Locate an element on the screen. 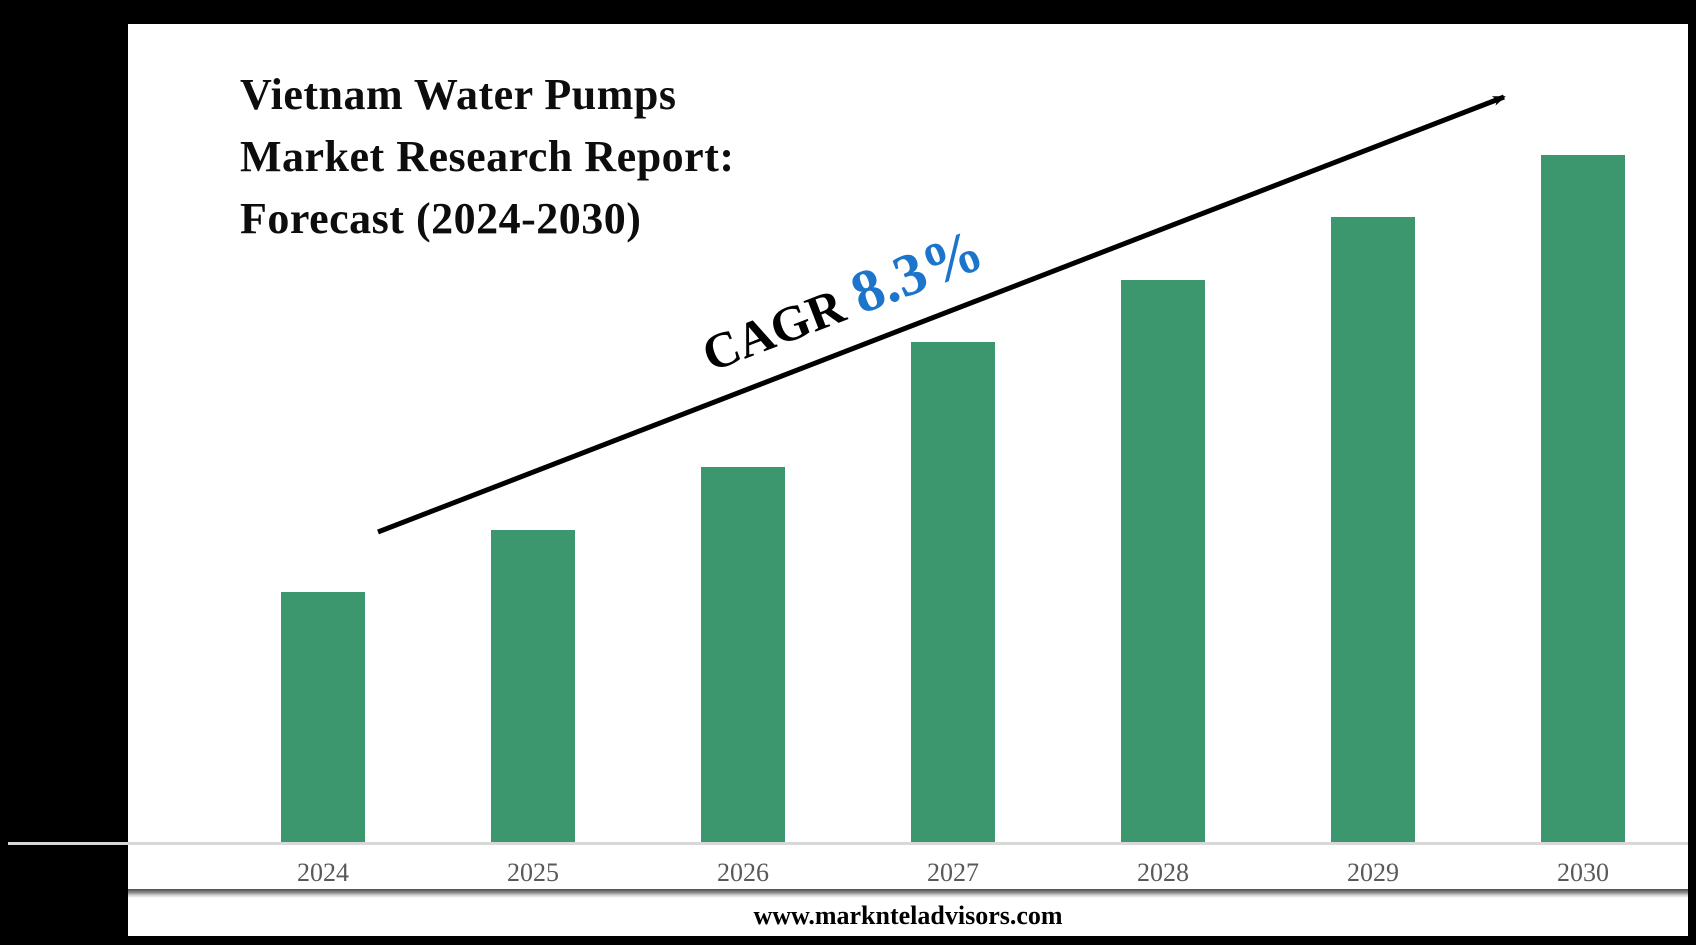 The height and width of the screenshot is (945, 1696). bar-2030 is located at coordinates (1583, 498).